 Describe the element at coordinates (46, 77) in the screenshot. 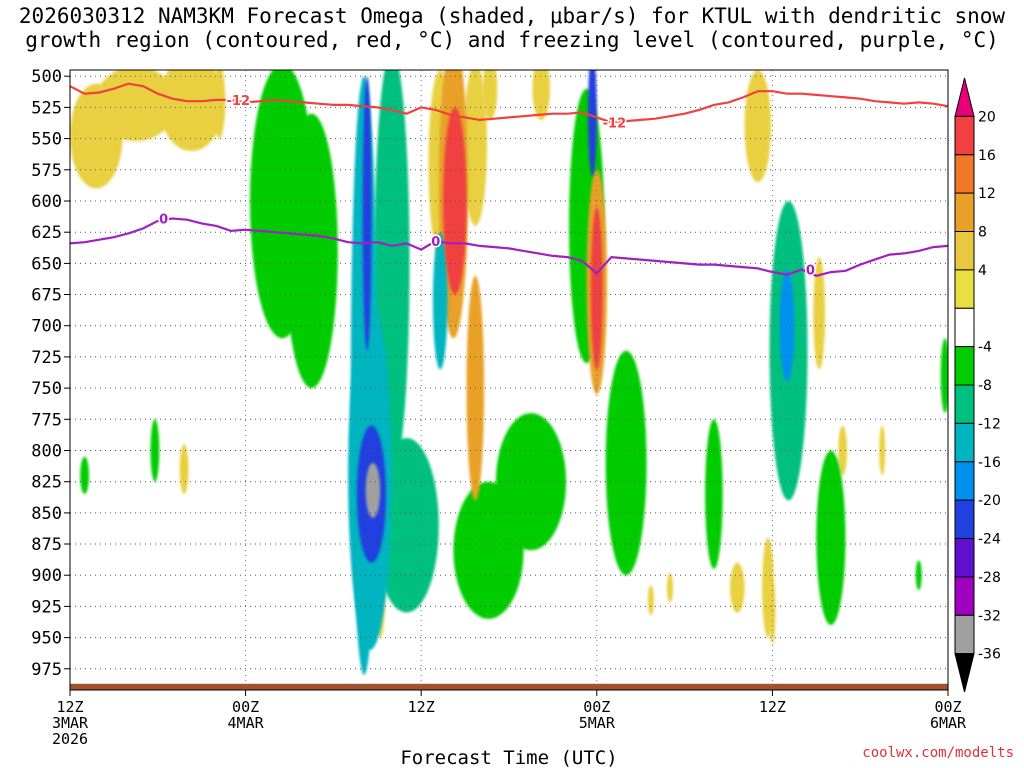

I see `y-tick-label: 500` at that location.